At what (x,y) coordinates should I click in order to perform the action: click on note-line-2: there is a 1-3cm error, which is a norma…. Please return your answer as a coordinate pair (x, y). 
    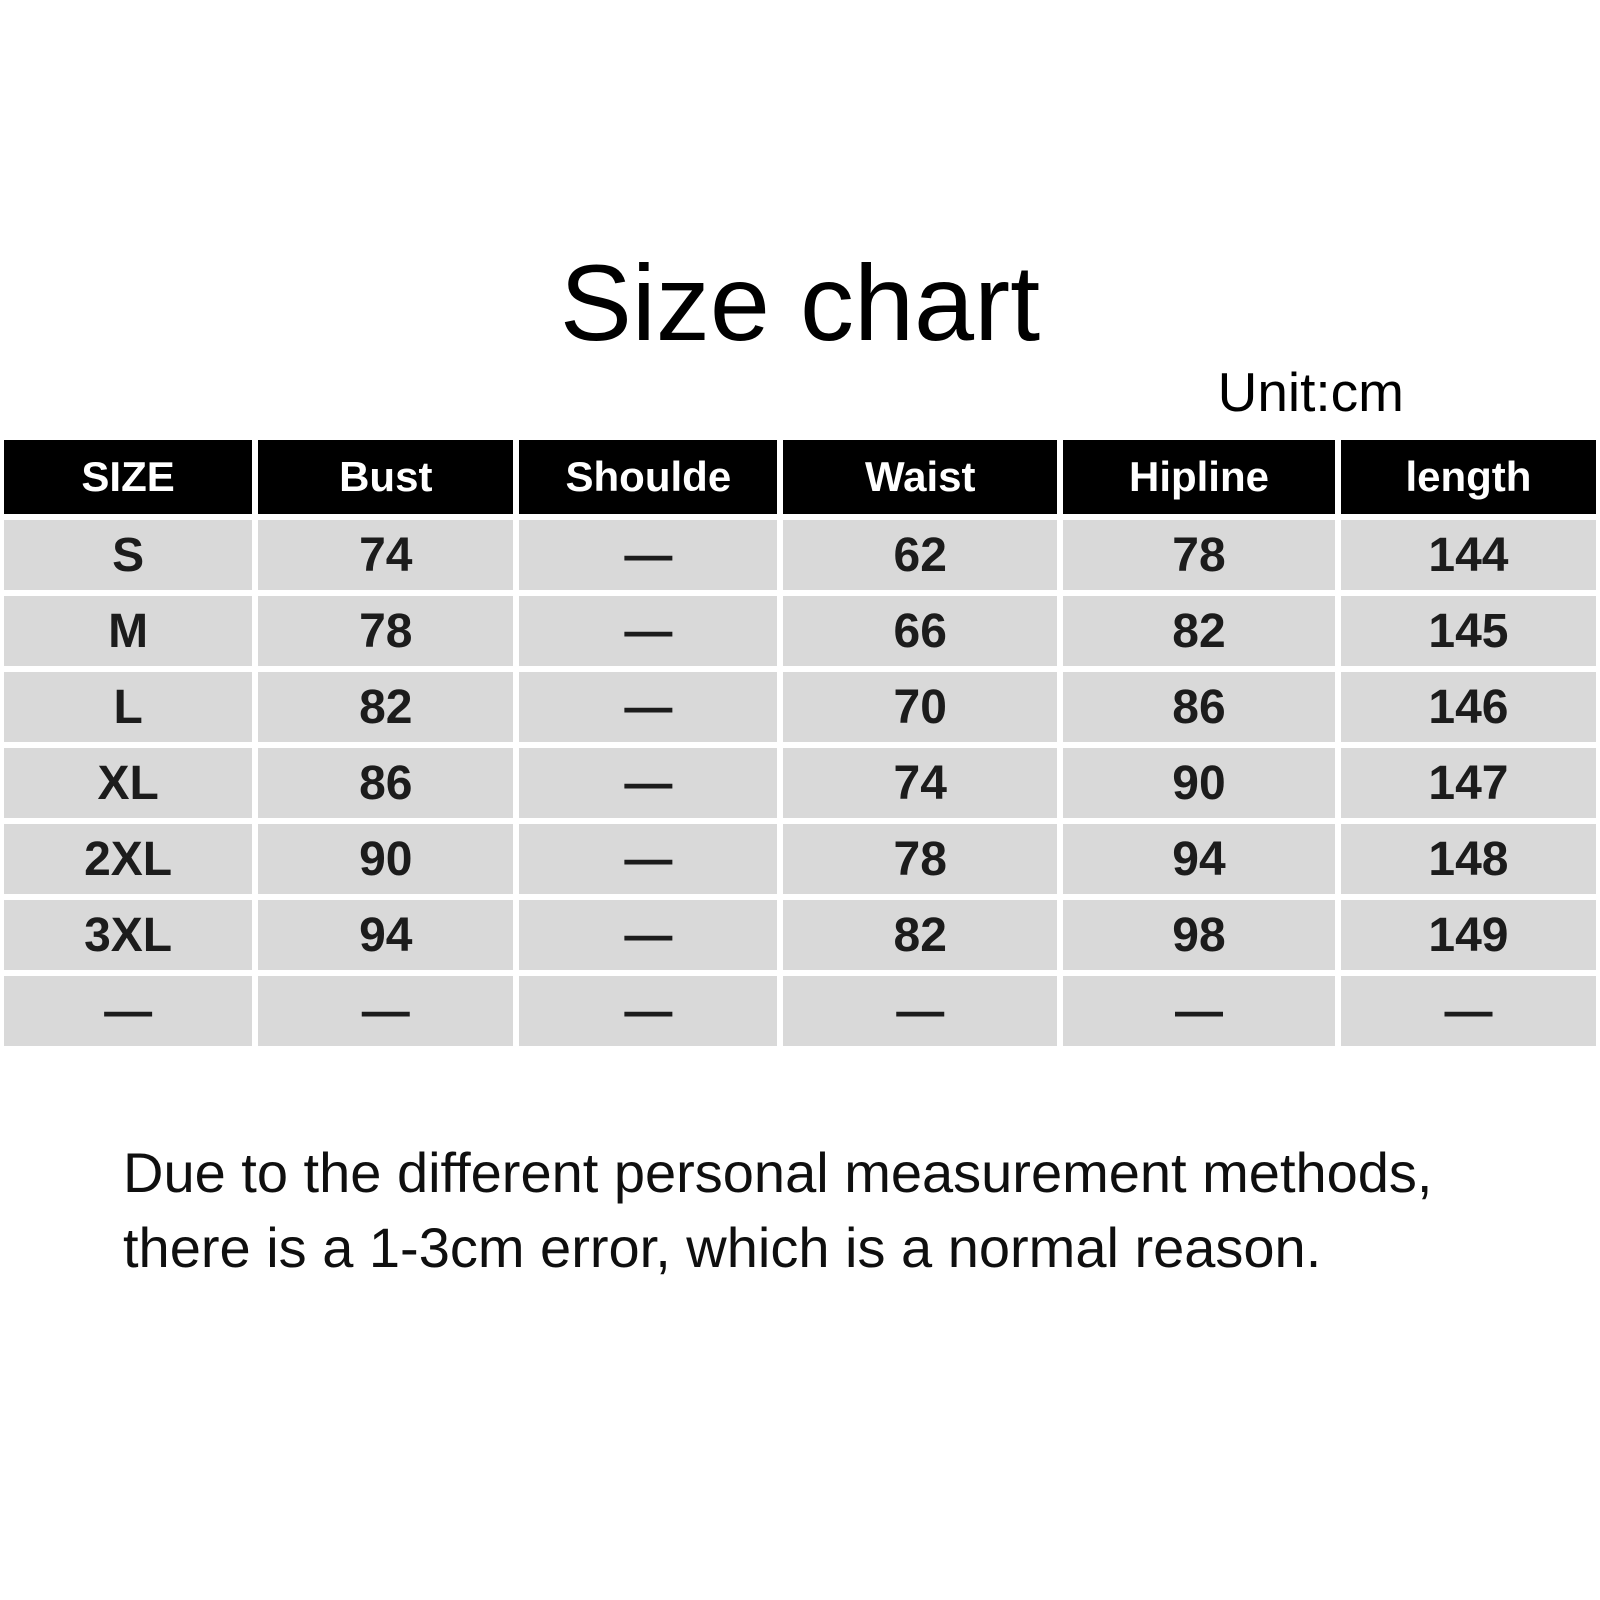
    Looking at the image, I should click on (722, 1247).